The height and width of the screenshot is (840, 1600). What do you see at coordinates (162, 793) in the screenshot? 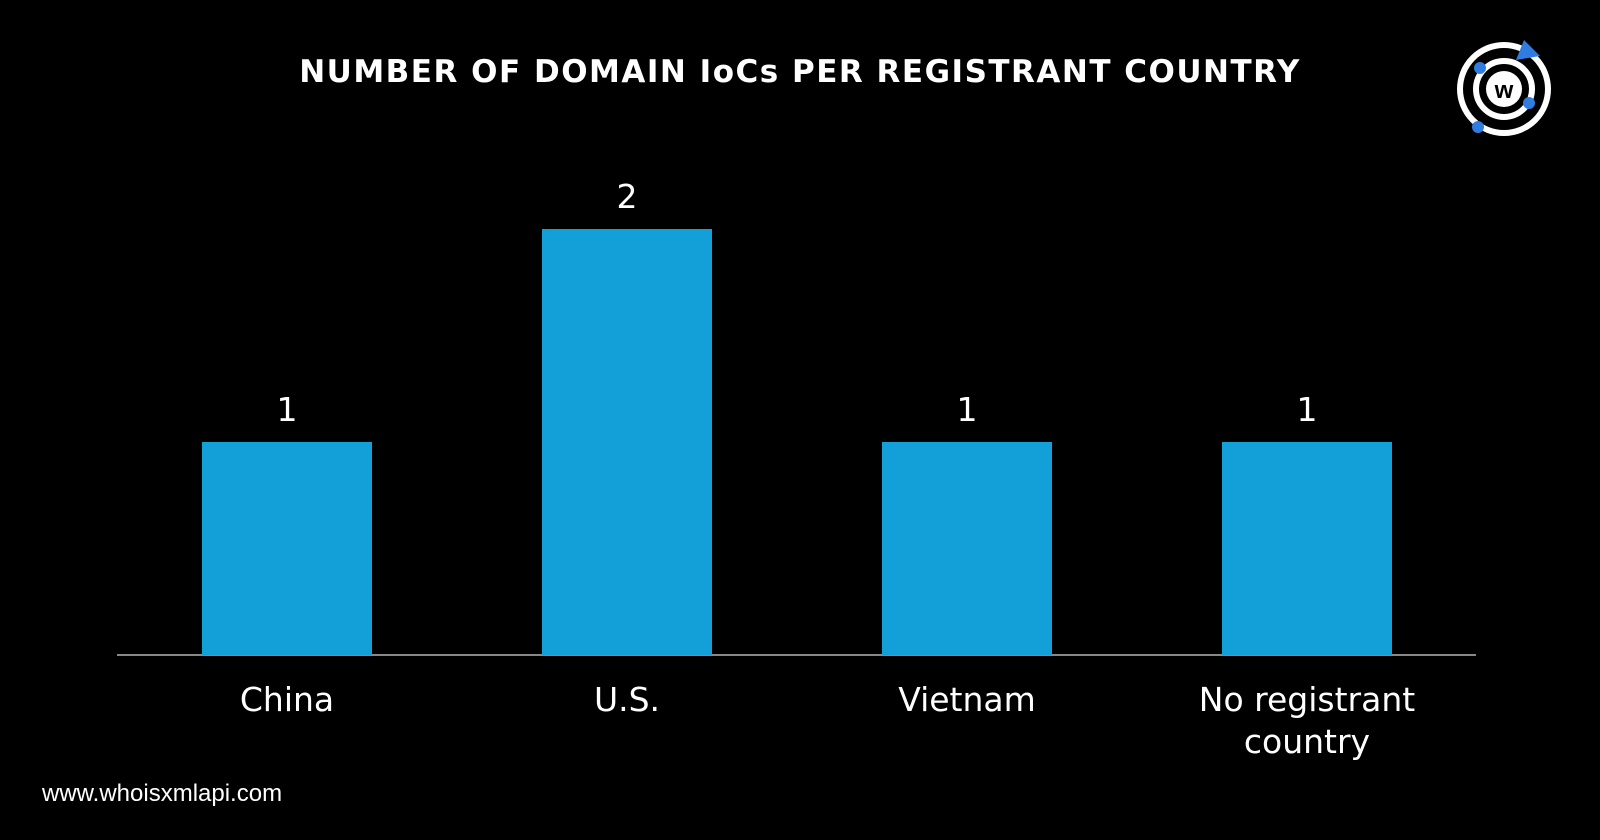
I see `footer: www.whoisxmlapi.com` at bounding box center [162, 793].